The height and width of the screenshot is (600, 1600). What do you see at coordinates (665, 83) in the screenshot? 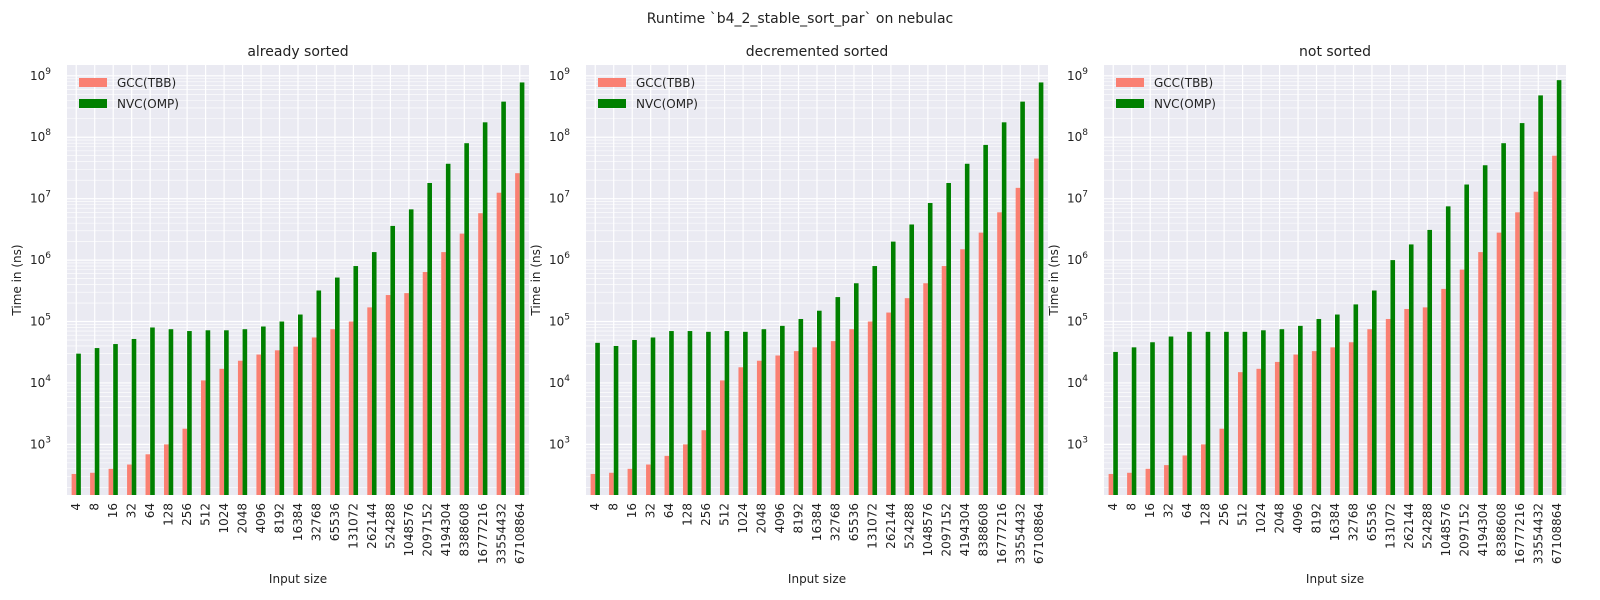
I see `legend-label: GCC(TBB)` at bounding box center [665, 83].